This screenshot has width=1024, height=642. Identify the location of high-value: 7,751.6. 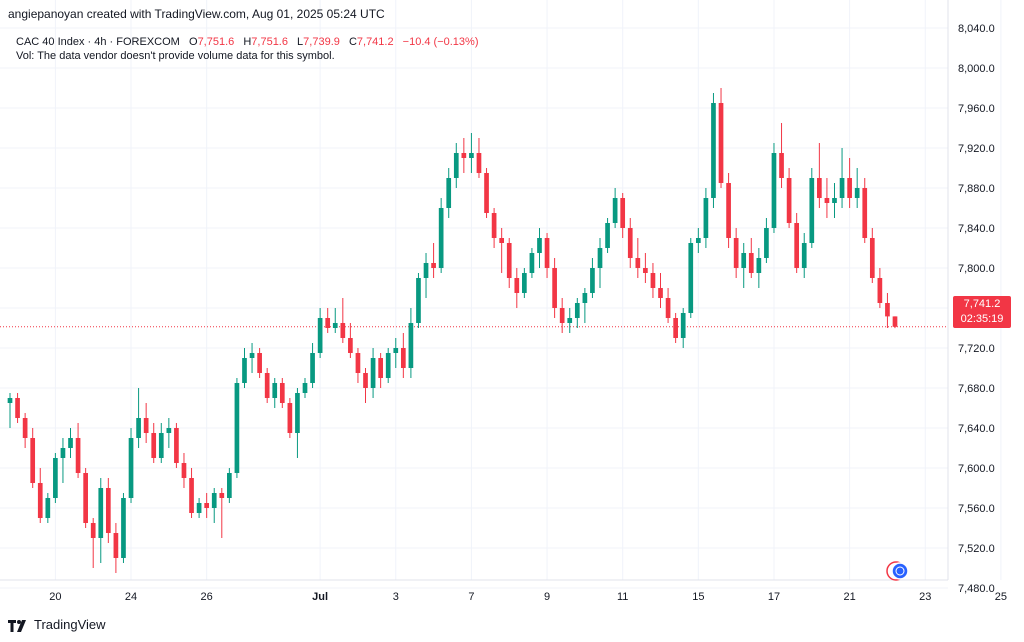
(269, 42).